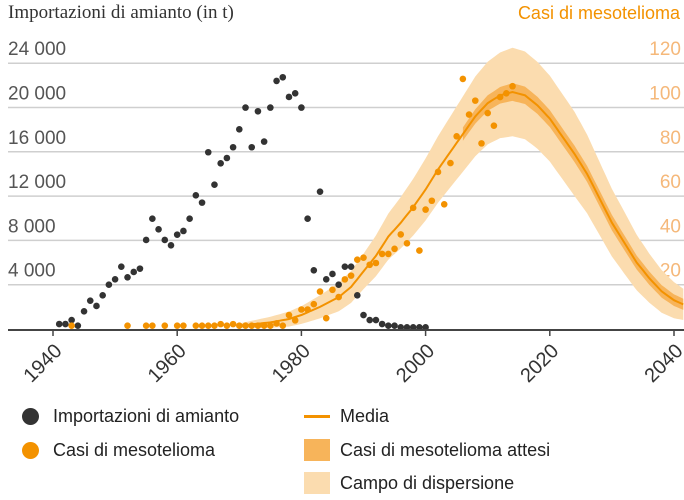  I want to click on legend-dot-imports, so click(30, 416).